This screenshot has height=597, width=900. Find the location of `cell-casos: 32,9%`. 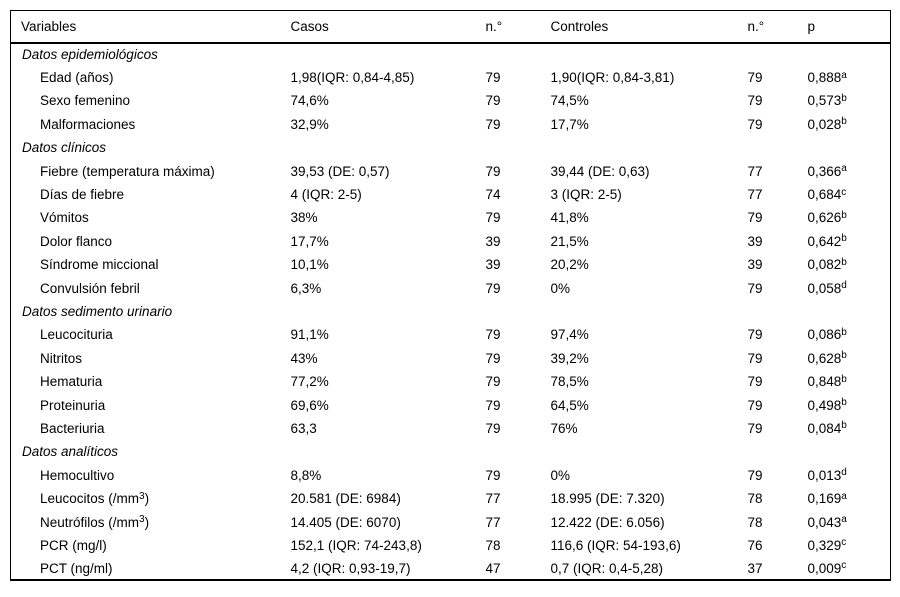

cell-casos: 32,9% is located at coordinates (309, 124).